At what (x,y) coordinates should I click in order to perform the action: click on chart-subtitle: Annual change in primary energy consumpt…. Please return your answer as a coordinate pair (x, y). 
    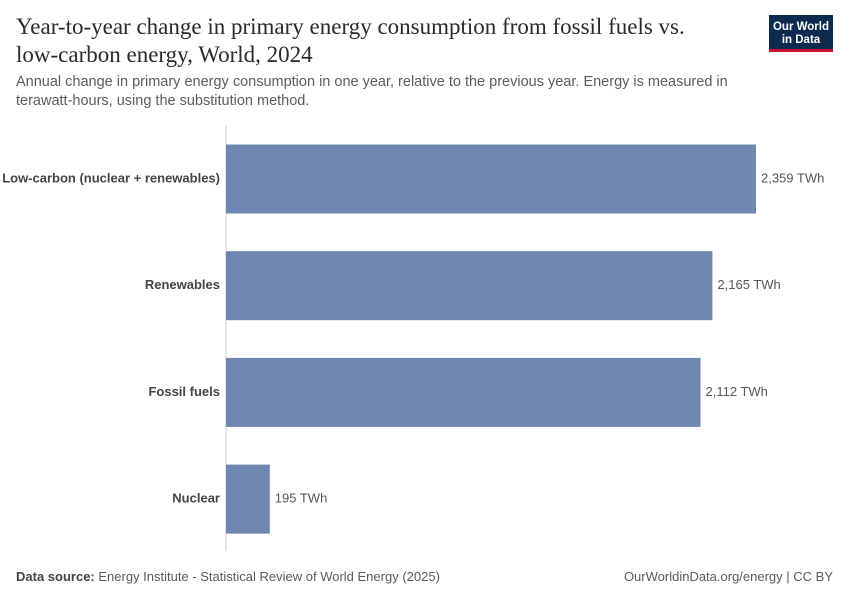
    Looking at the image, I should click on (372, 91).